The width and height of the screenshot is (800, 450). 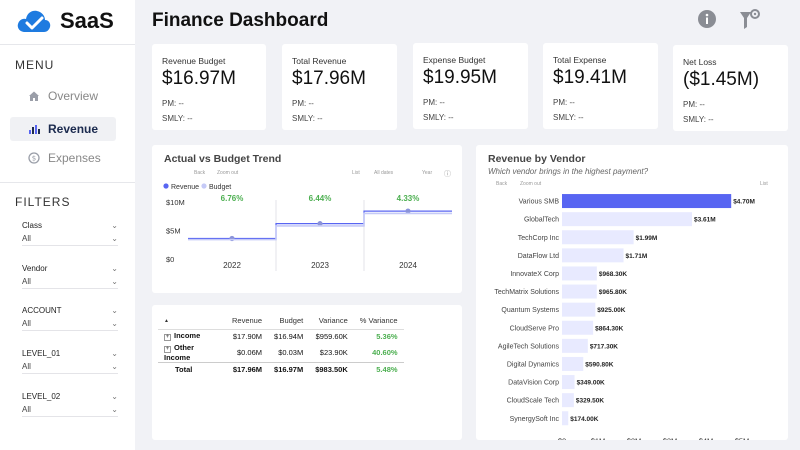 What do you see at coordinates (611, 310) in the screenshot?
I see `bar-value-label: $925.00K` at bounding box center [611, 310].